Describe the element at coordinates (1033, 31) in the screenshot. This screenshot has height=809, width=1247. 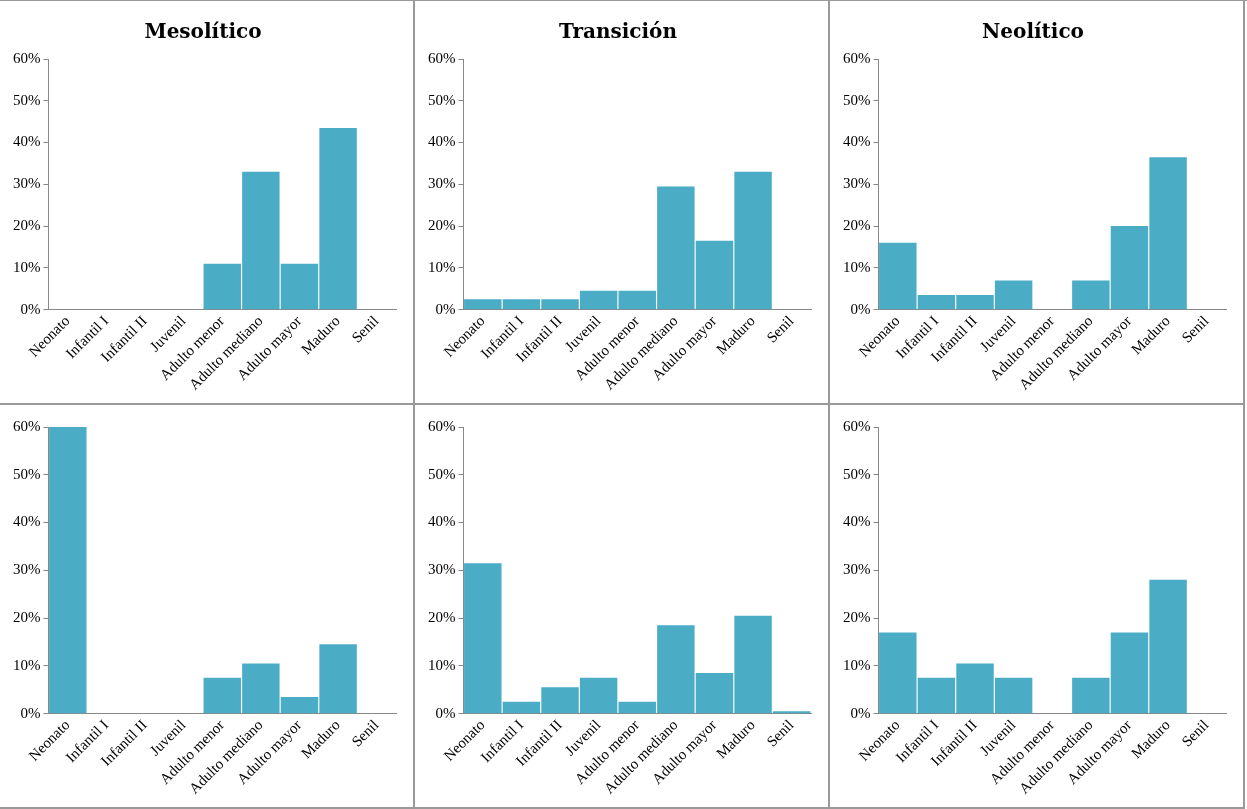
I see `chart-title: Neolítico` at that location.